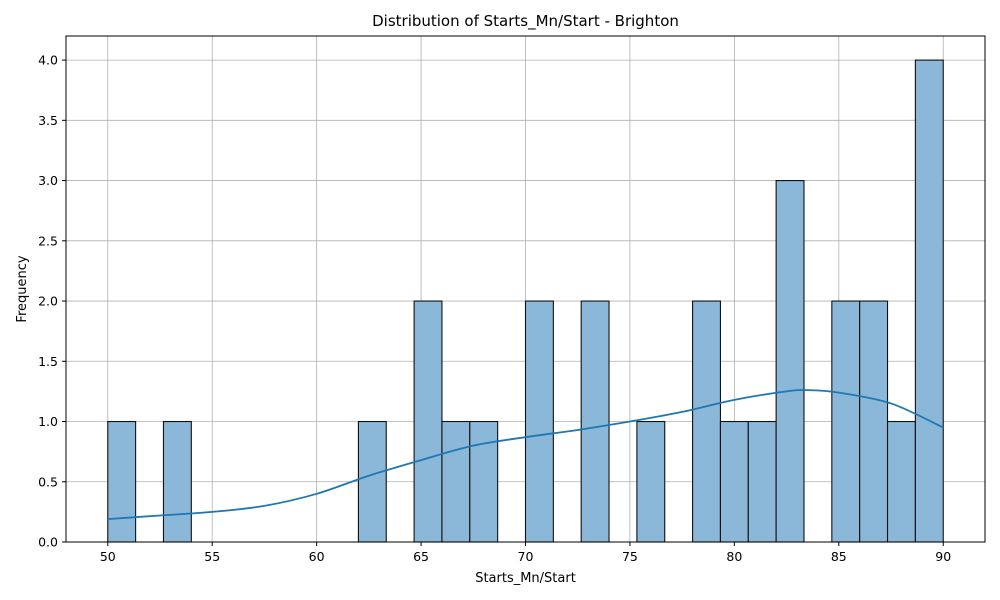  What do you see at coordinates (108, 556) in the screenshot?
I see `x-tick-label: 50` at bounding box center [108, 556].